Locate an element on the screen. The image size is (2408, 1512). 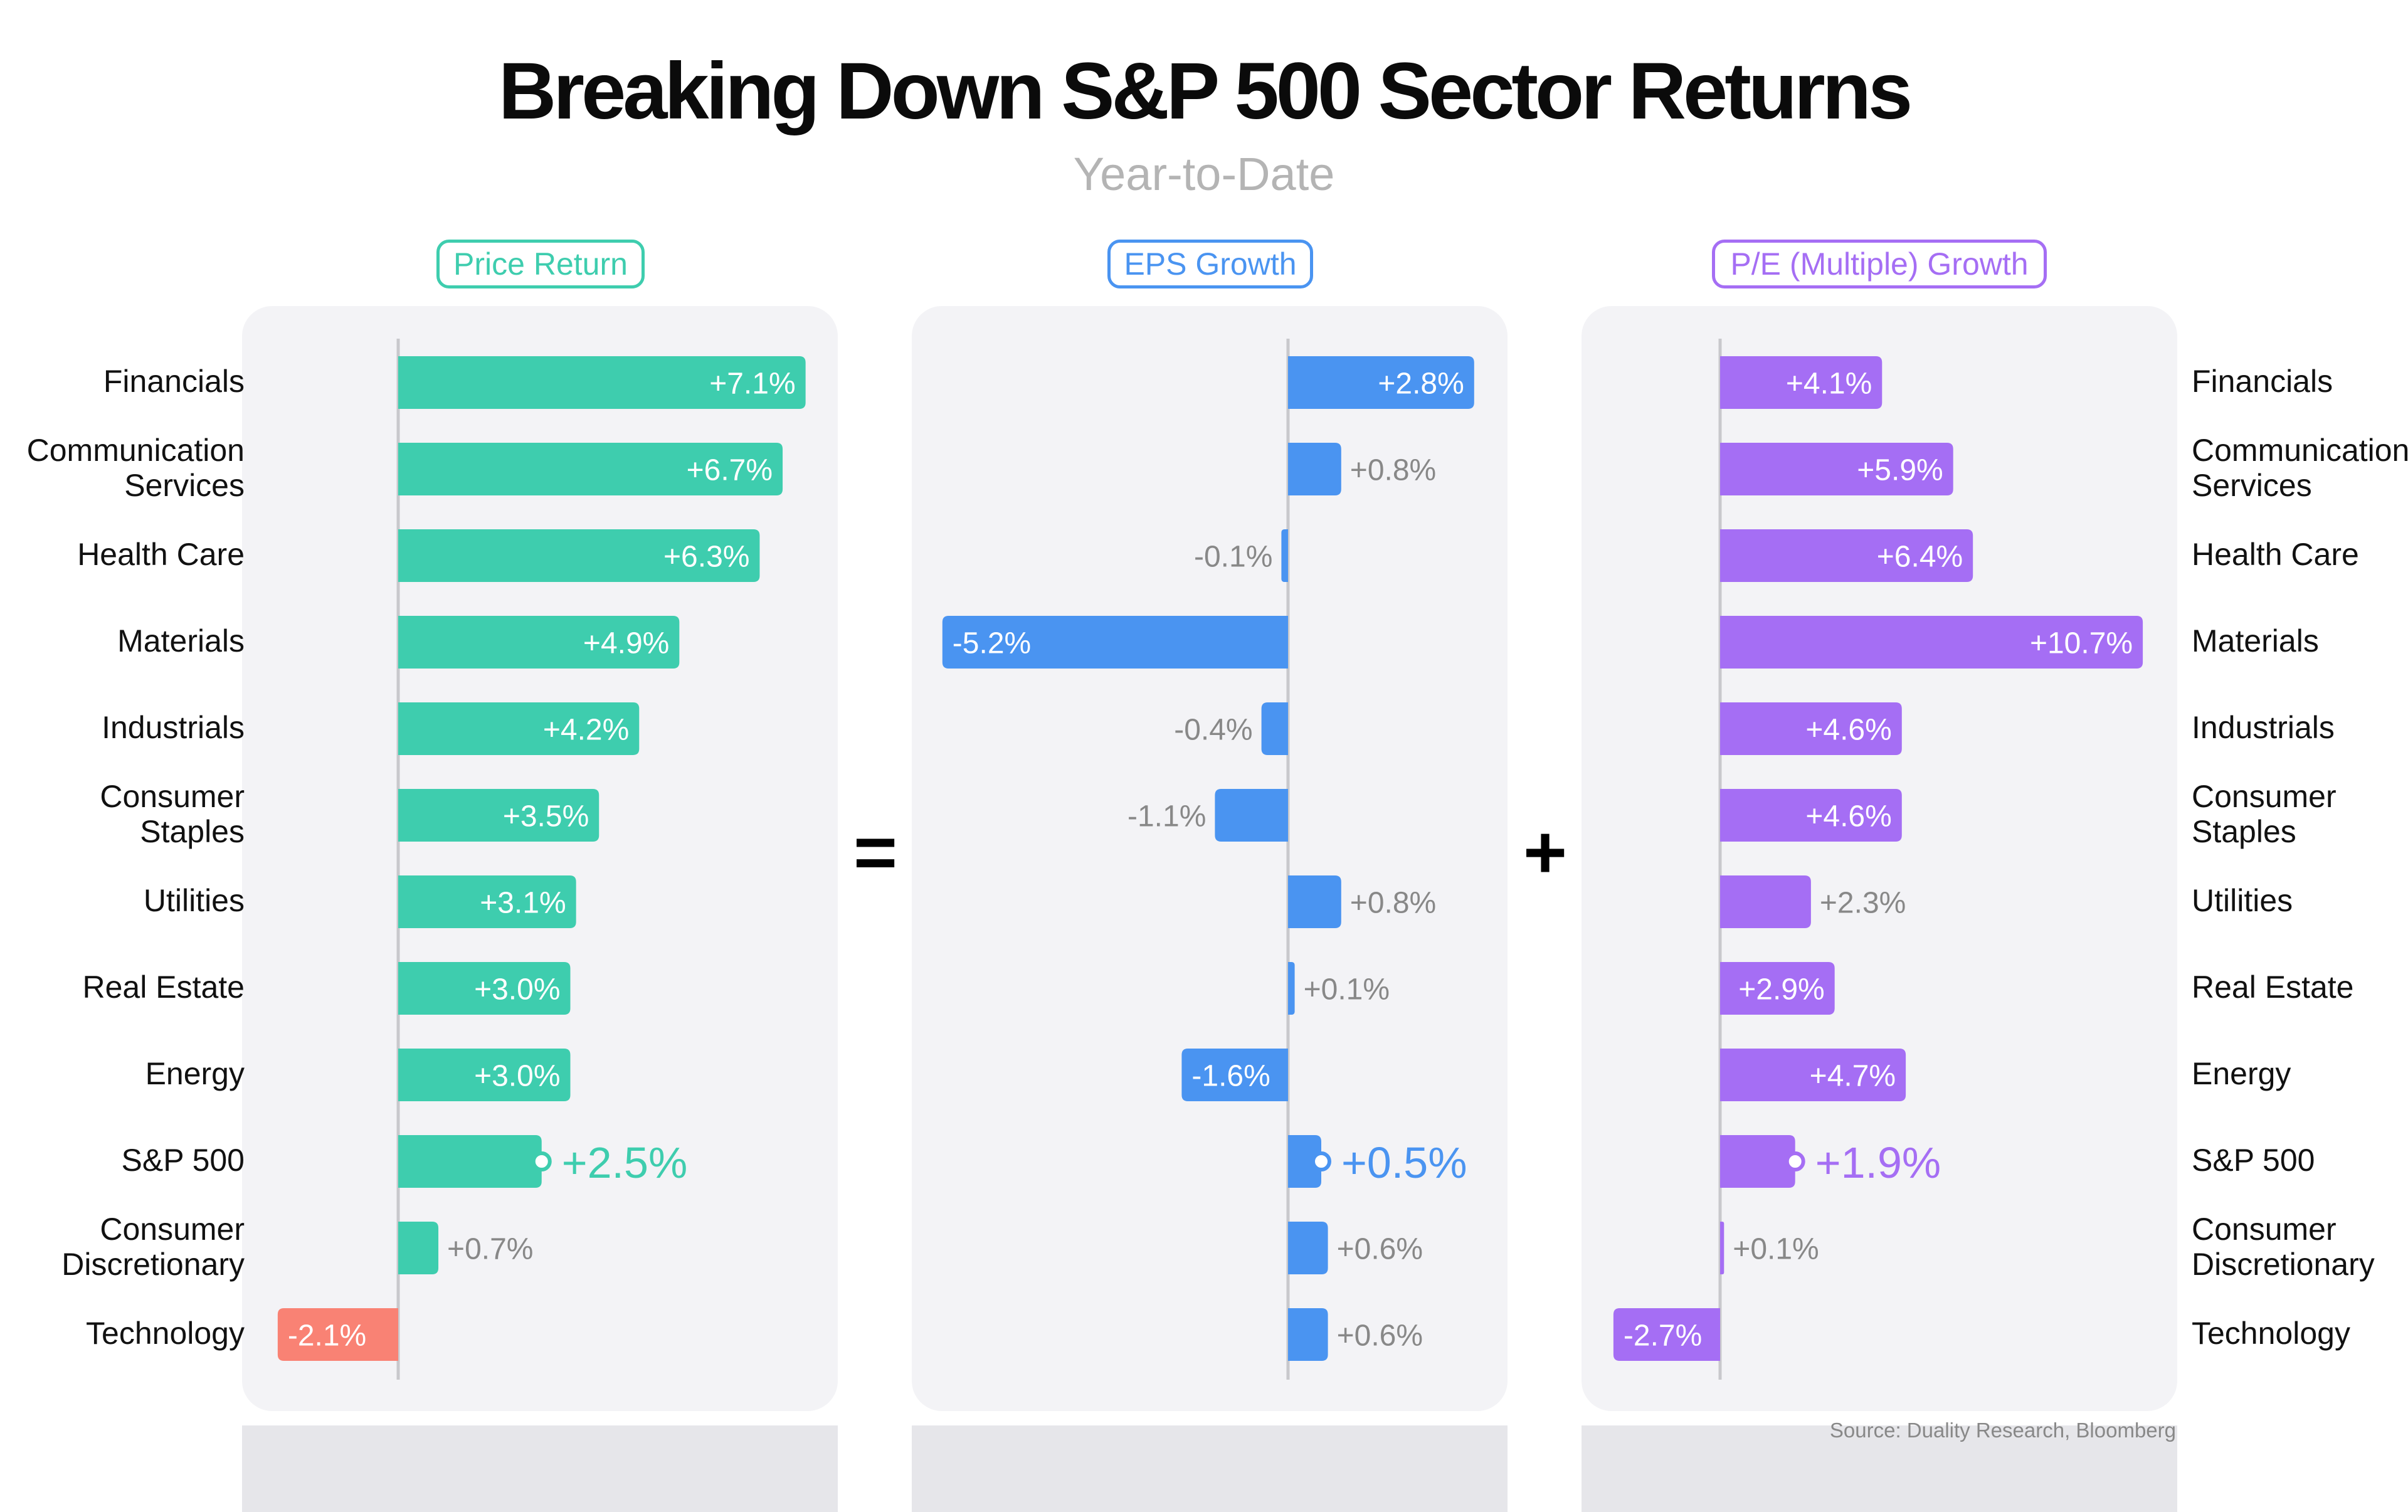
data-label-eps: +2.8% is located at coordinates (1421, 384).